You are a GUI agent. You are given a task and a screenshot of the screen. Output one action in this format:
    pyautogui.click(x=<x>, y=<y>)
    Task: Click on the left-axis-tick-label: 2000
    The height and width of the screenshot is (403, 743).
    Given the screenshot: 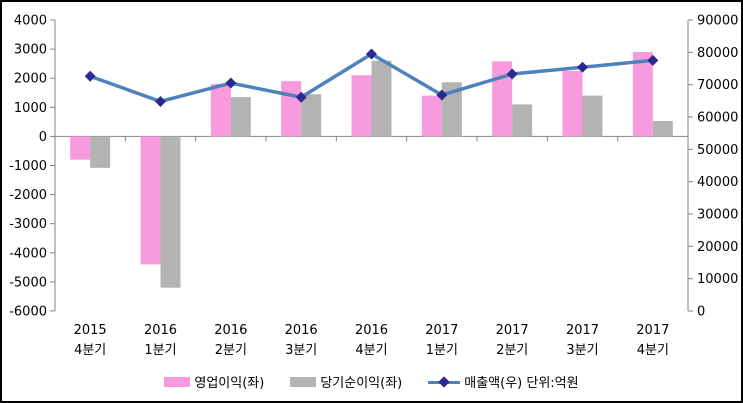 What is the action you would take?
    pyautogui.click(x=30, y=79)
    